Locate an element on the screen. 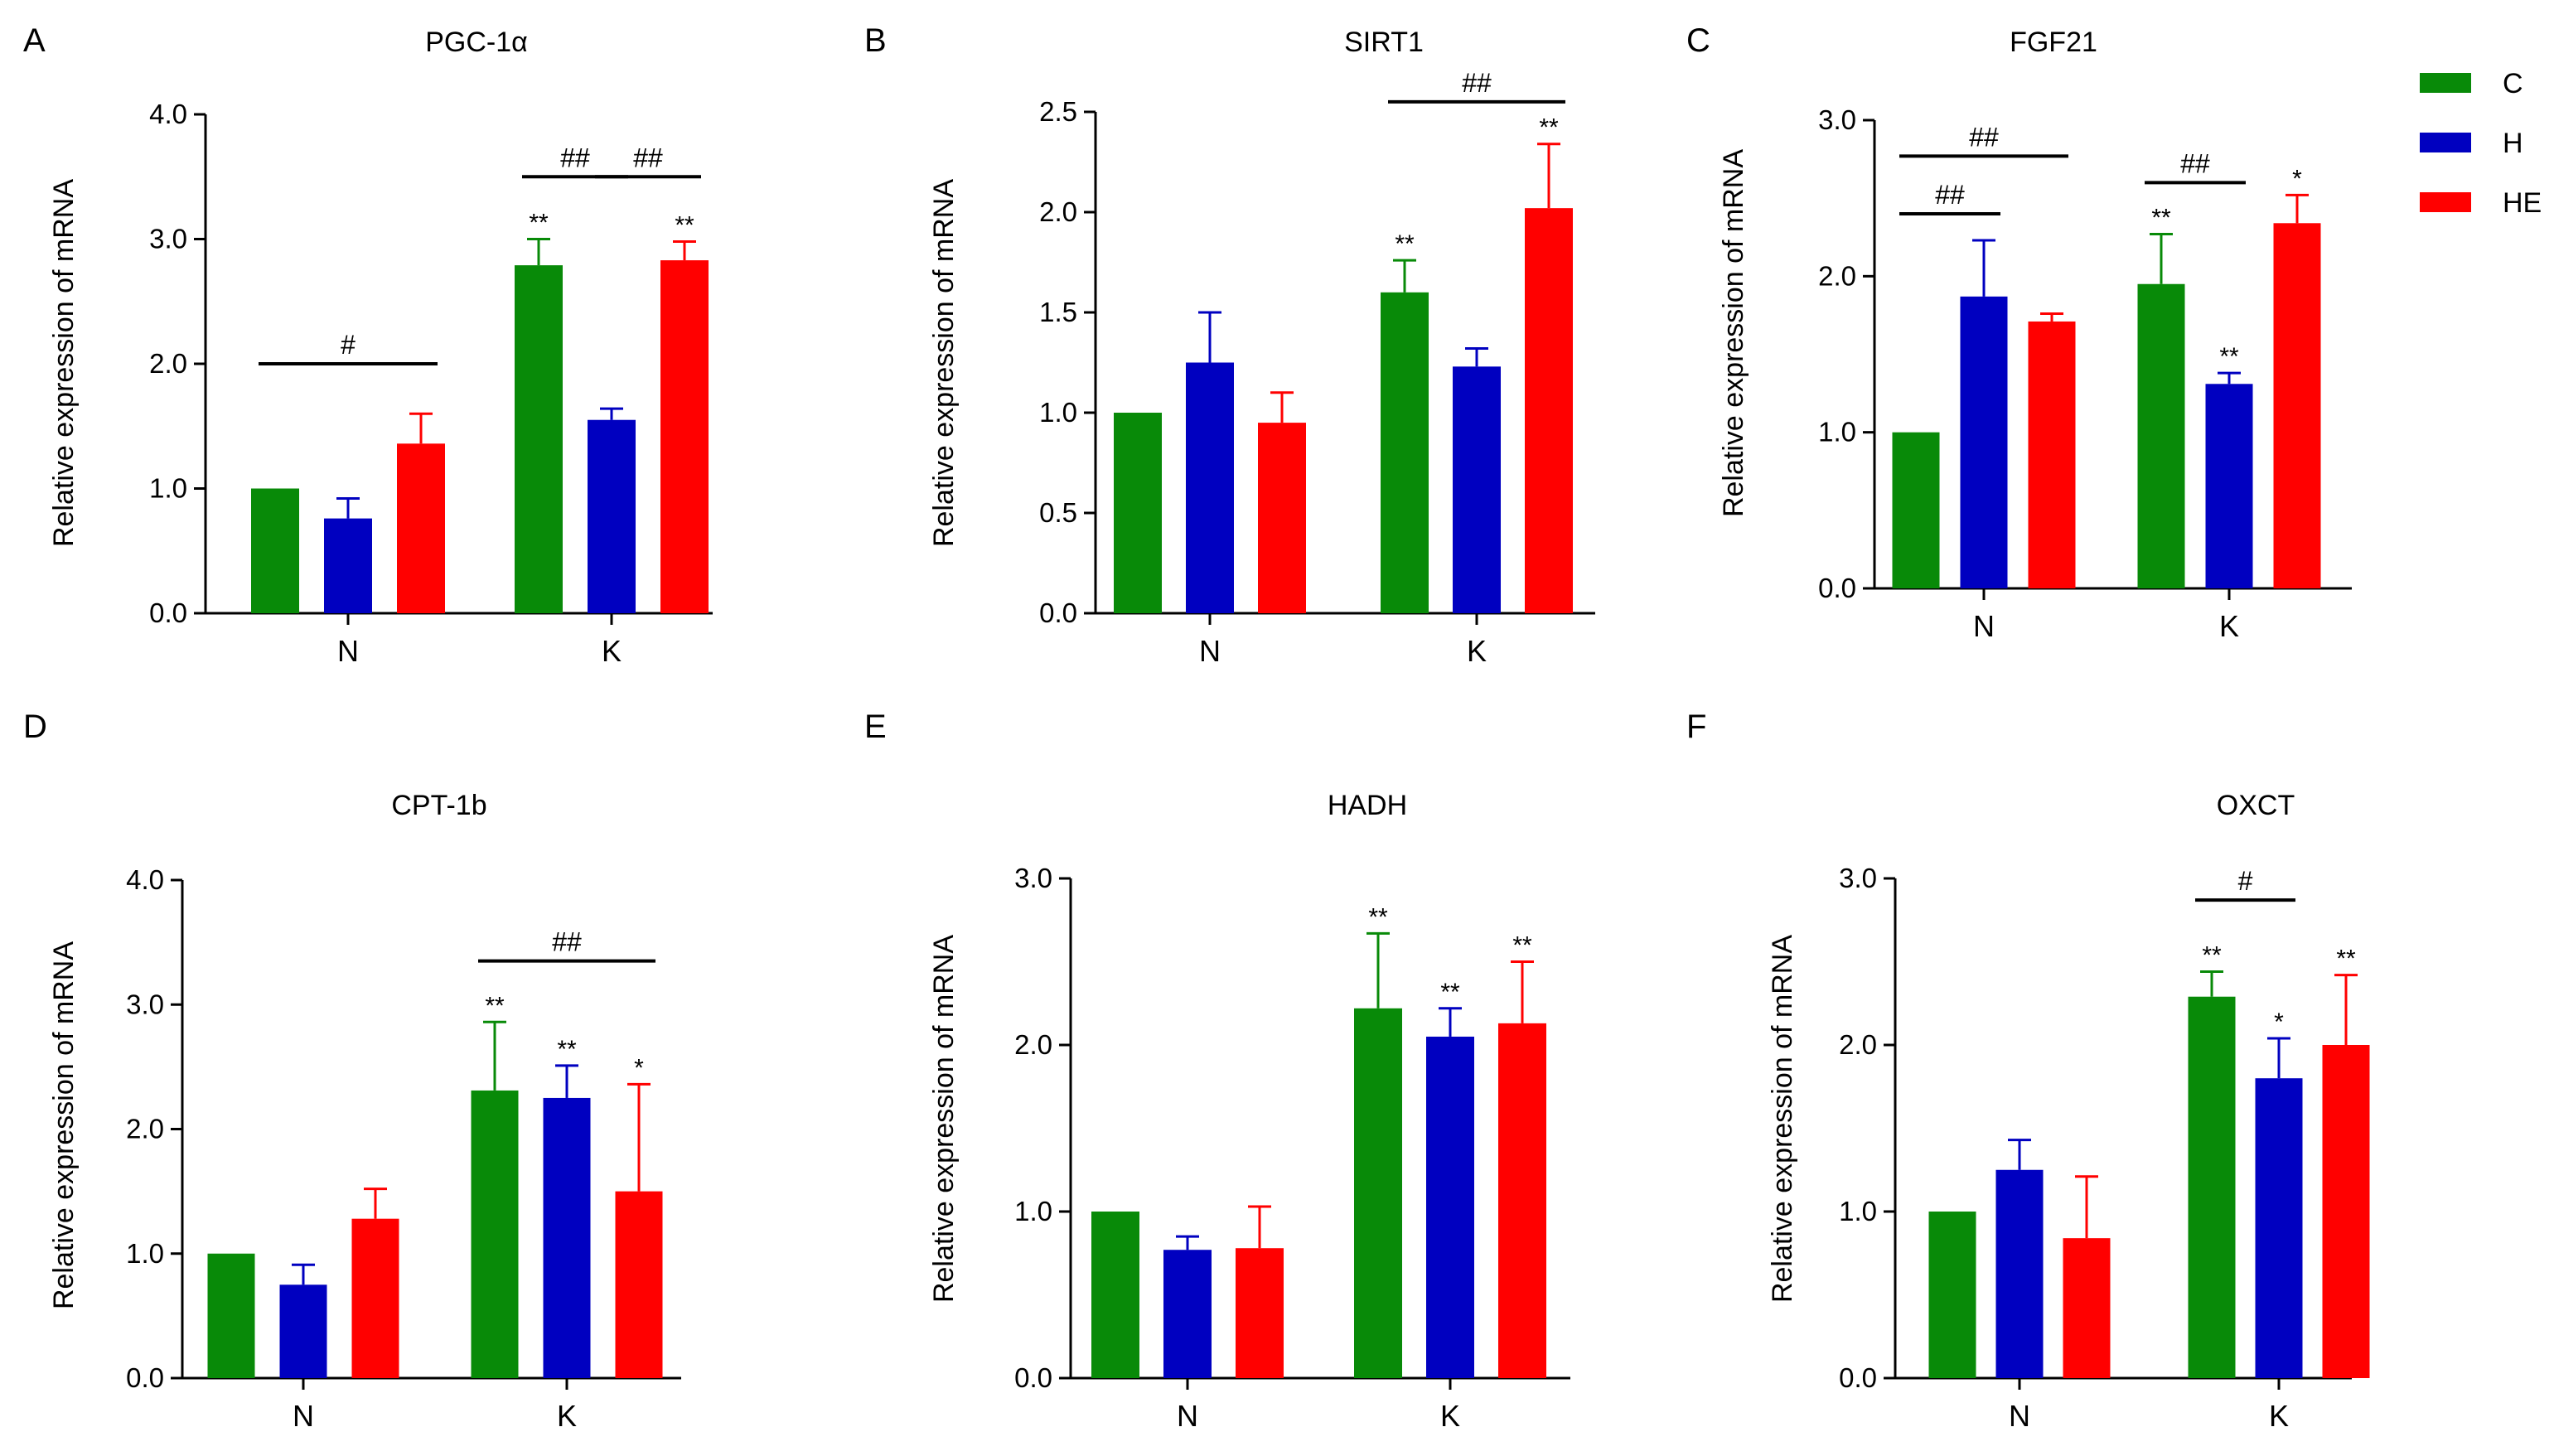 Image resolution: width=2554 pixels, height=1456 pixels. chart-title: HADH is located at coordinates (1367, 805).